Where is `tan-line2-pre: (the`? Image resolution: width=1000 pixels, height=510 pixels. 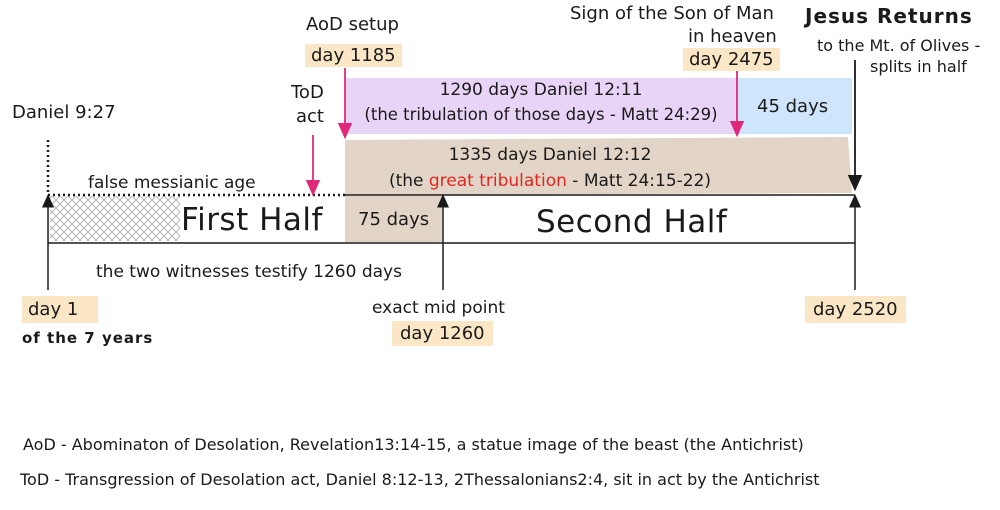
tan-line2-pre: (the is located at coordinates (408, 181).